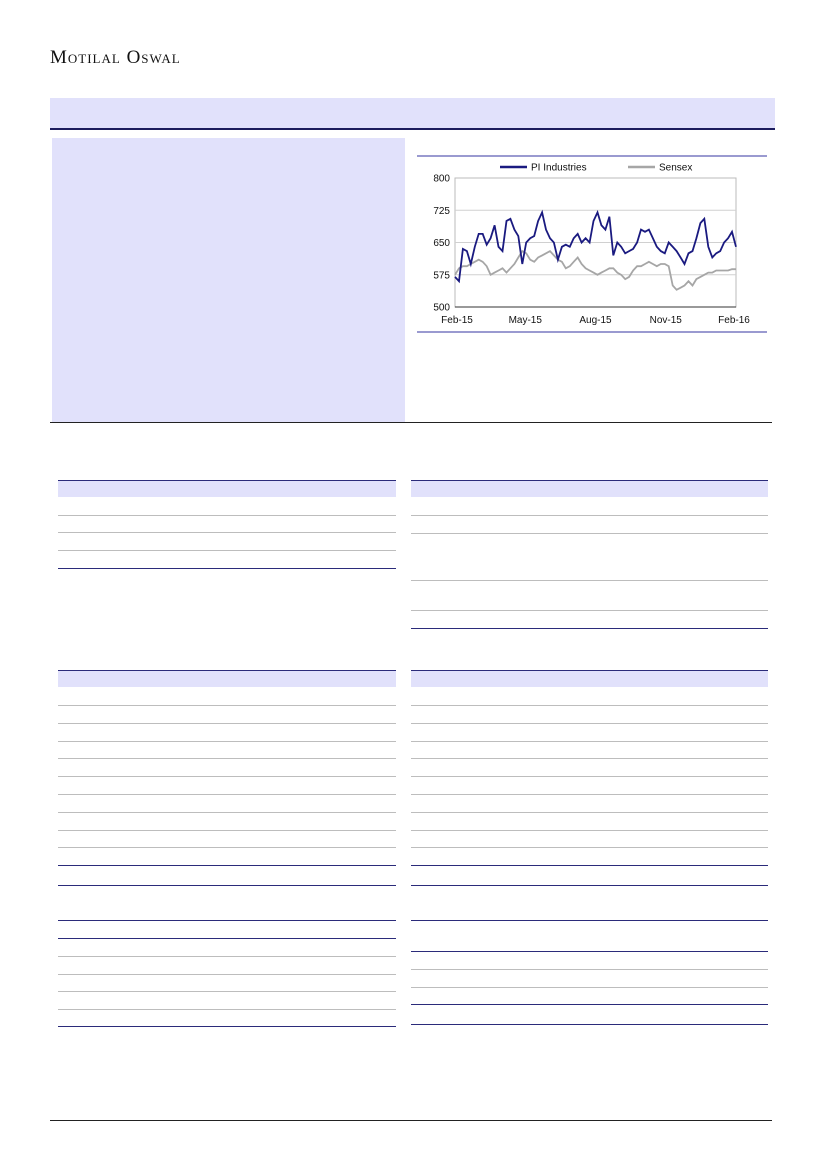  Describe the element at coordinates (595, 246) in the screenshot. I see `series-line-pi-industries` at that location.